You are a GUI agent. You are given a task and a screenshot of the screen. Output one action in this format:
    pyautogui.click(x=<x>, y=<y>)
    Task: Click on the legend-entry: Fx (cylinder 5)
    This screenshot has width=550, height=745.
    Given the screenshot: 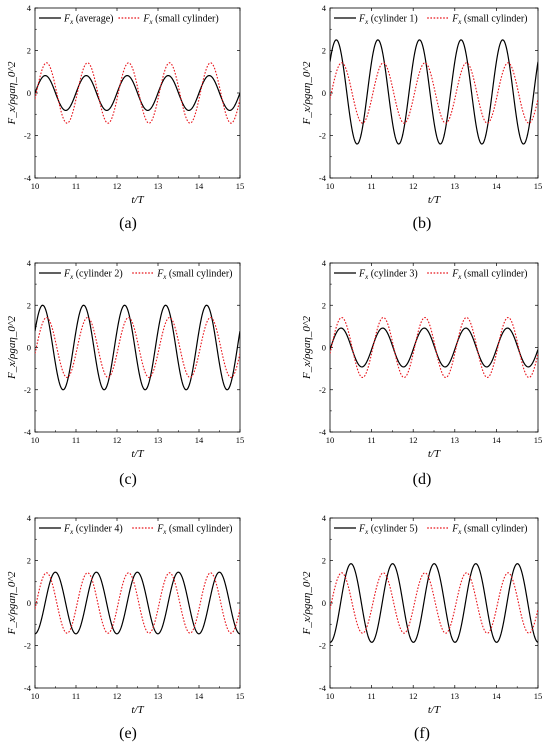 What is the action you would take?
    pyautogui.click(x=388, y=530)
    